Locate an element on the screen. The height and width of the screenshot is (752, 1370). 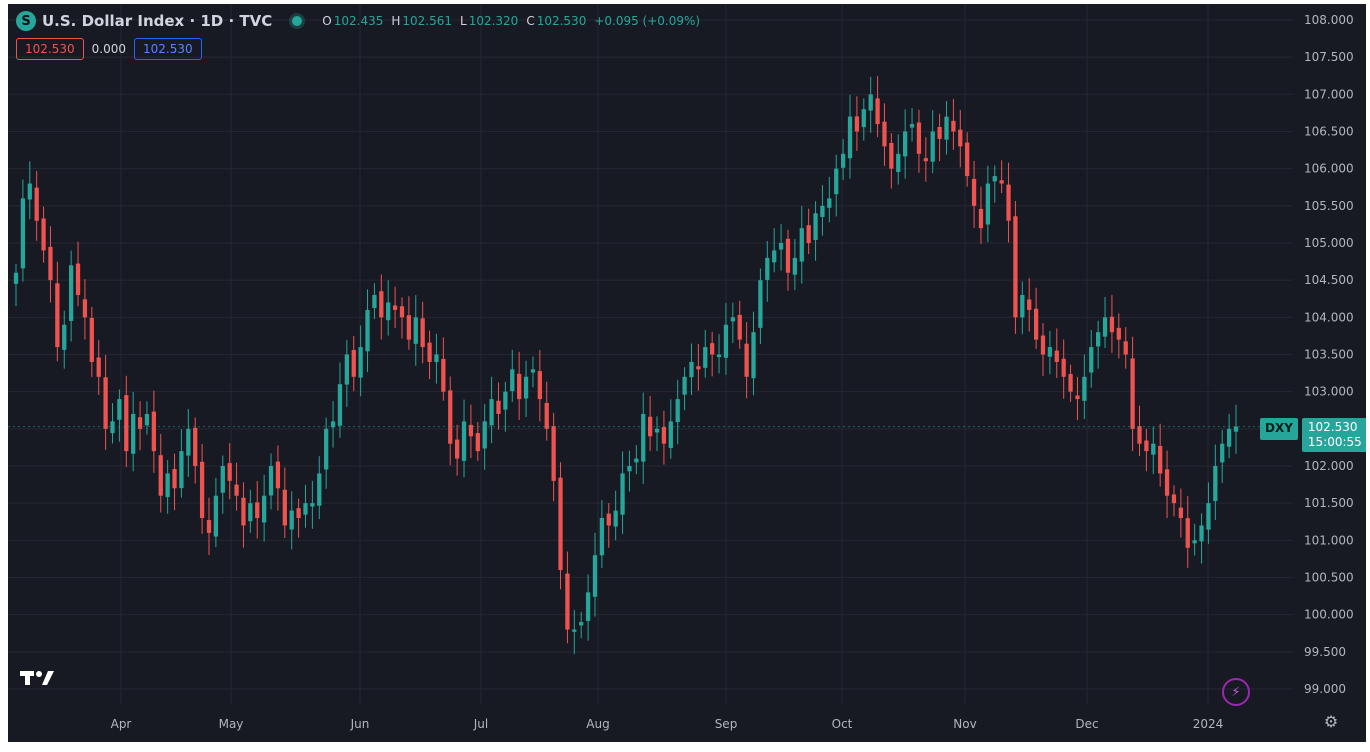
y-tick-label: 105.500 is located at coordinates (1329, 206).